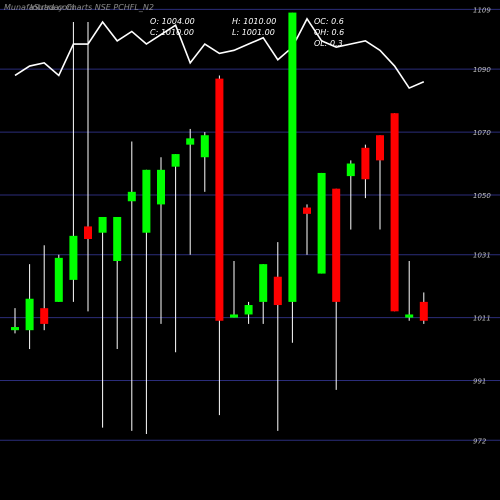 This screenshot has height=500, width=500. I want to click on chart-title-overlay: Intraday Charts NSE PCHFL_N2, so click(92, 7).